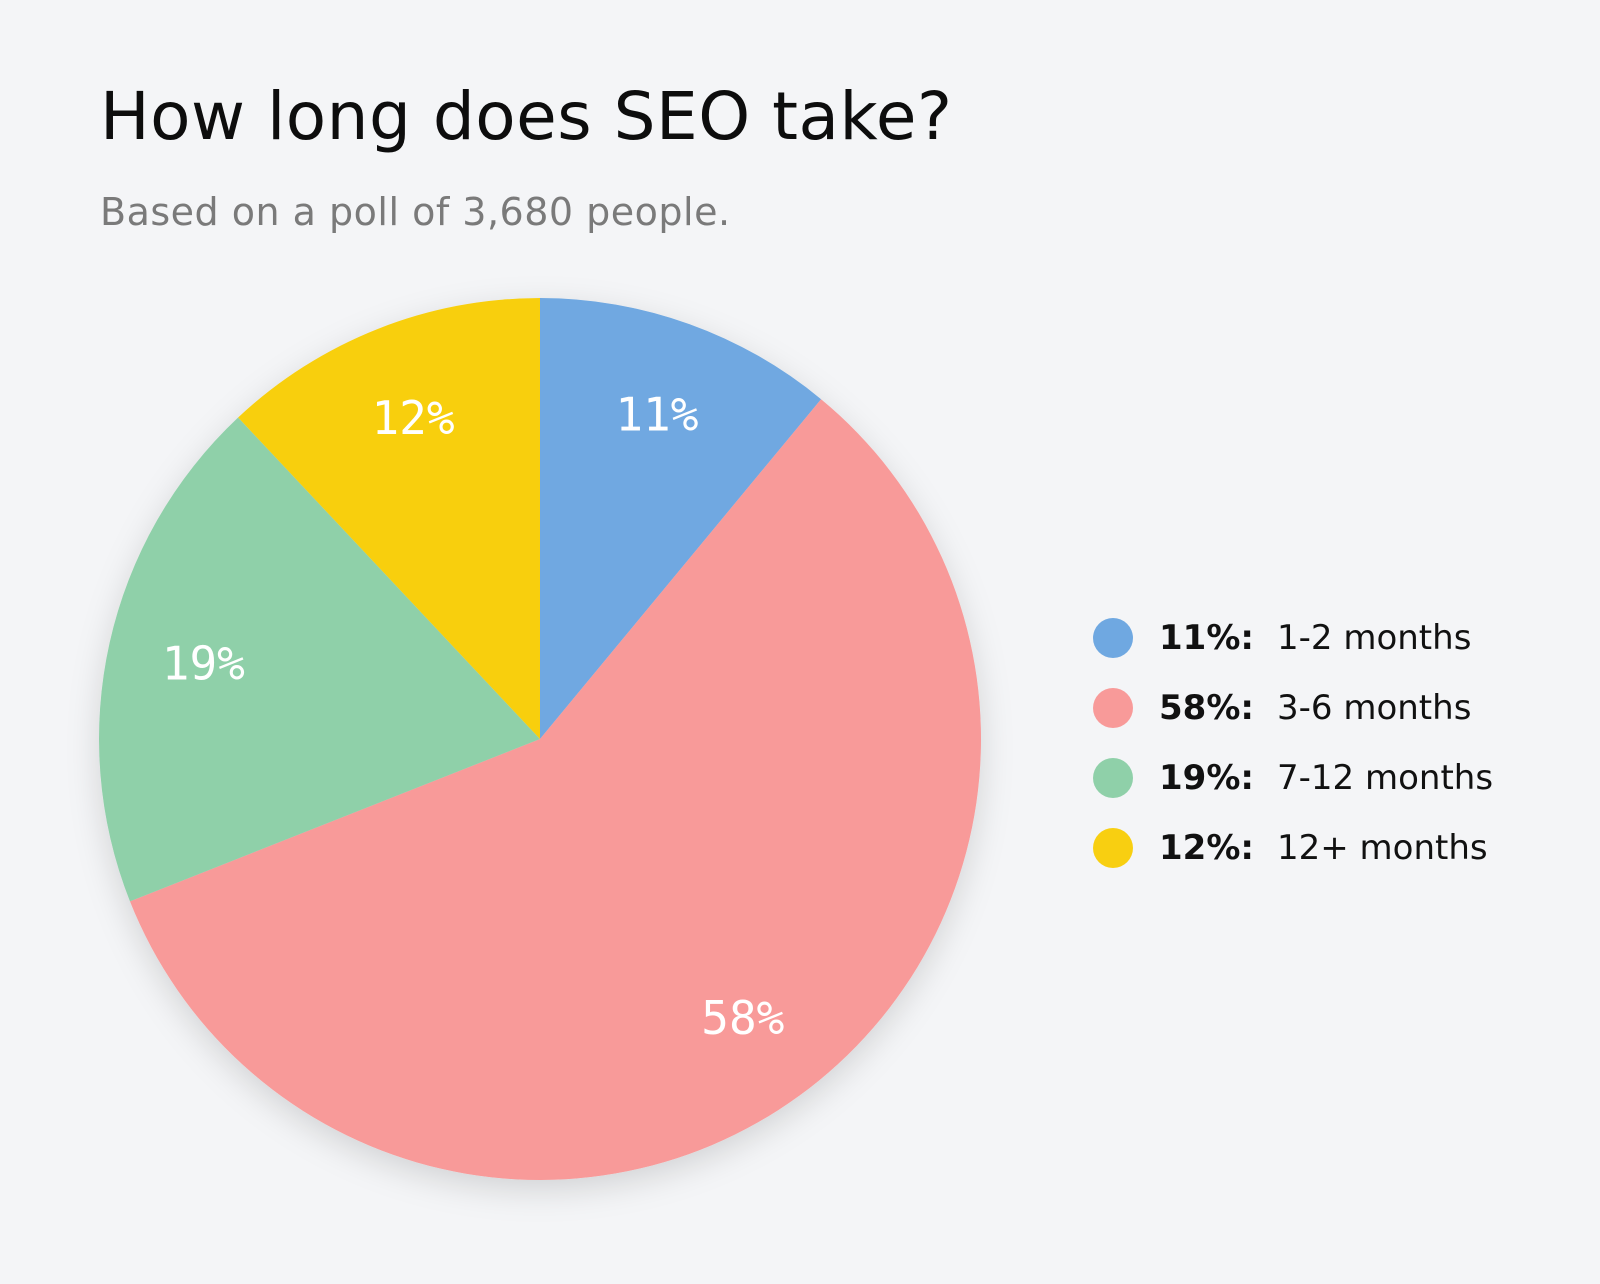 The image size is (1600, 1284). Describe the element at coordinates (1206, 708) in the screenshot. I see `legend-percent: 58%:` at that location.